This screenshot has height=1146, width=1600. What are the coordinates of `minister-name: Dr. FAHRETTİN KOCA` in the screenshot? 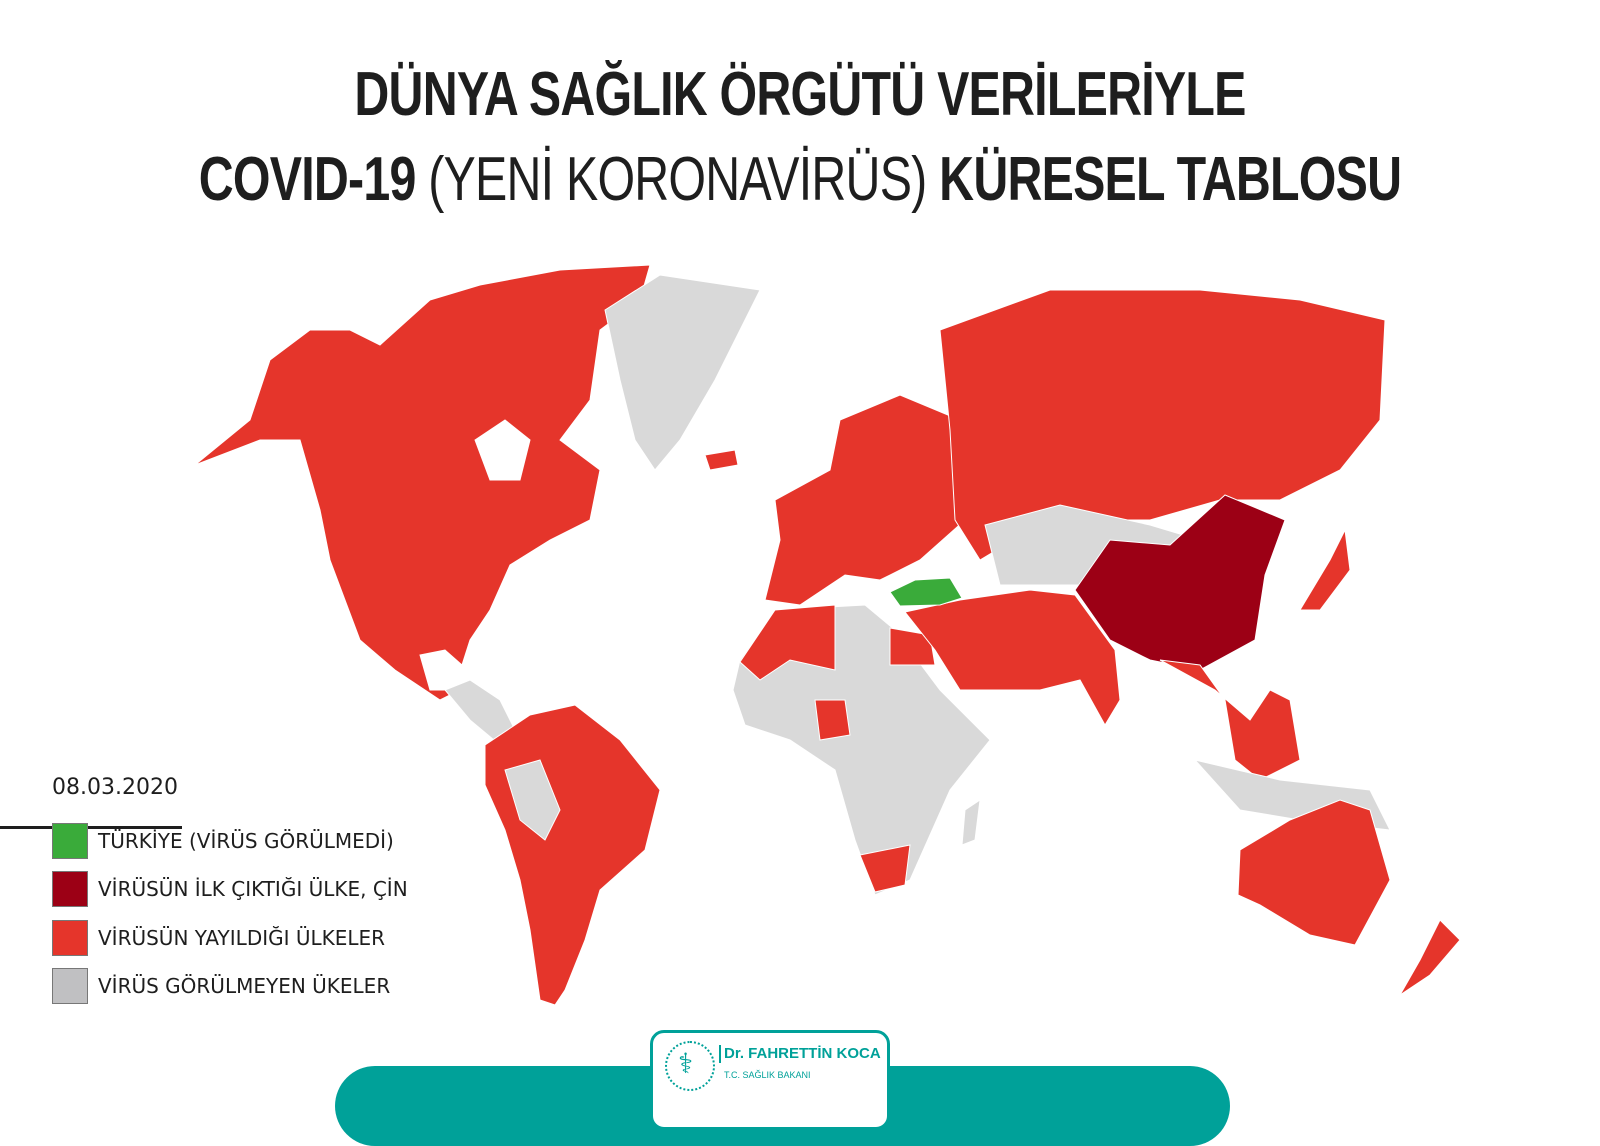 It's located at (800, 1054).